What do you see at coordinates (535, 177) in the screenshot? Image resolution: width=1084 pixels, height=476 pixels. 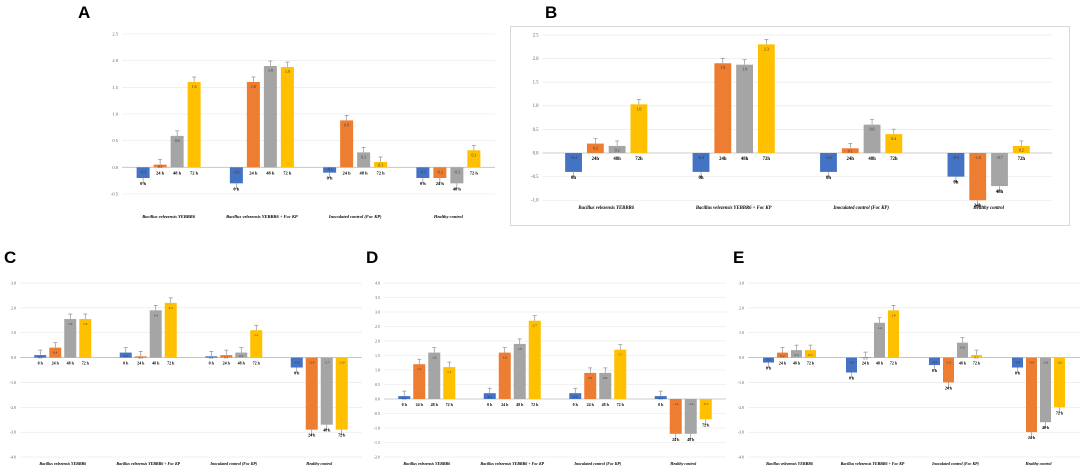 I see `y-tick-label: -0.5` at bounding box center [535, 177].